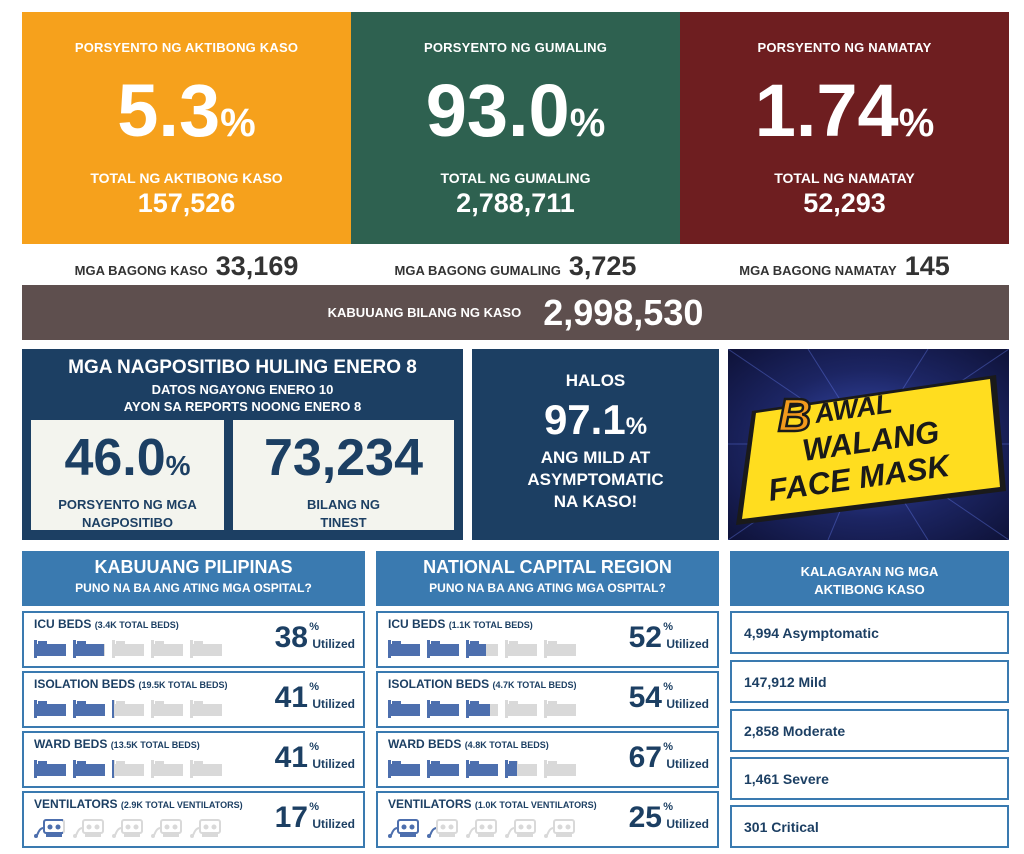  What do you see at coordinates (186, 110) in the screenshot?
I see `active-pct-value: 5.3%` at bounding box center [186, 110].